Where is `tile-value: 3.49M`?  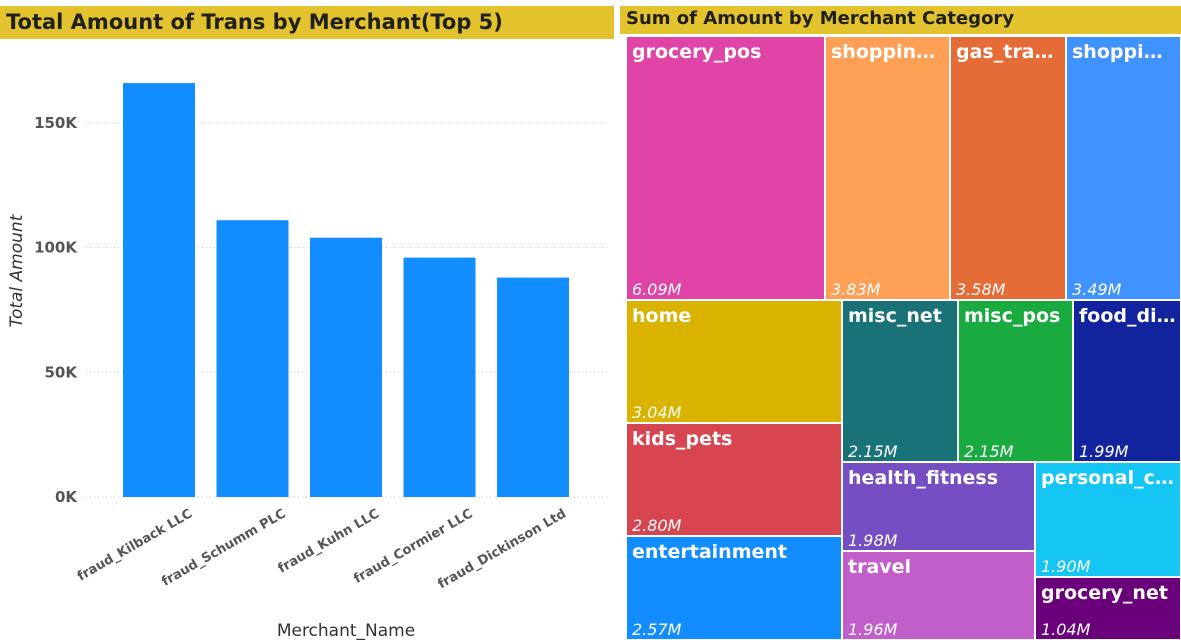 tile-value: 3.49M is located at coordinates (1097, 289).